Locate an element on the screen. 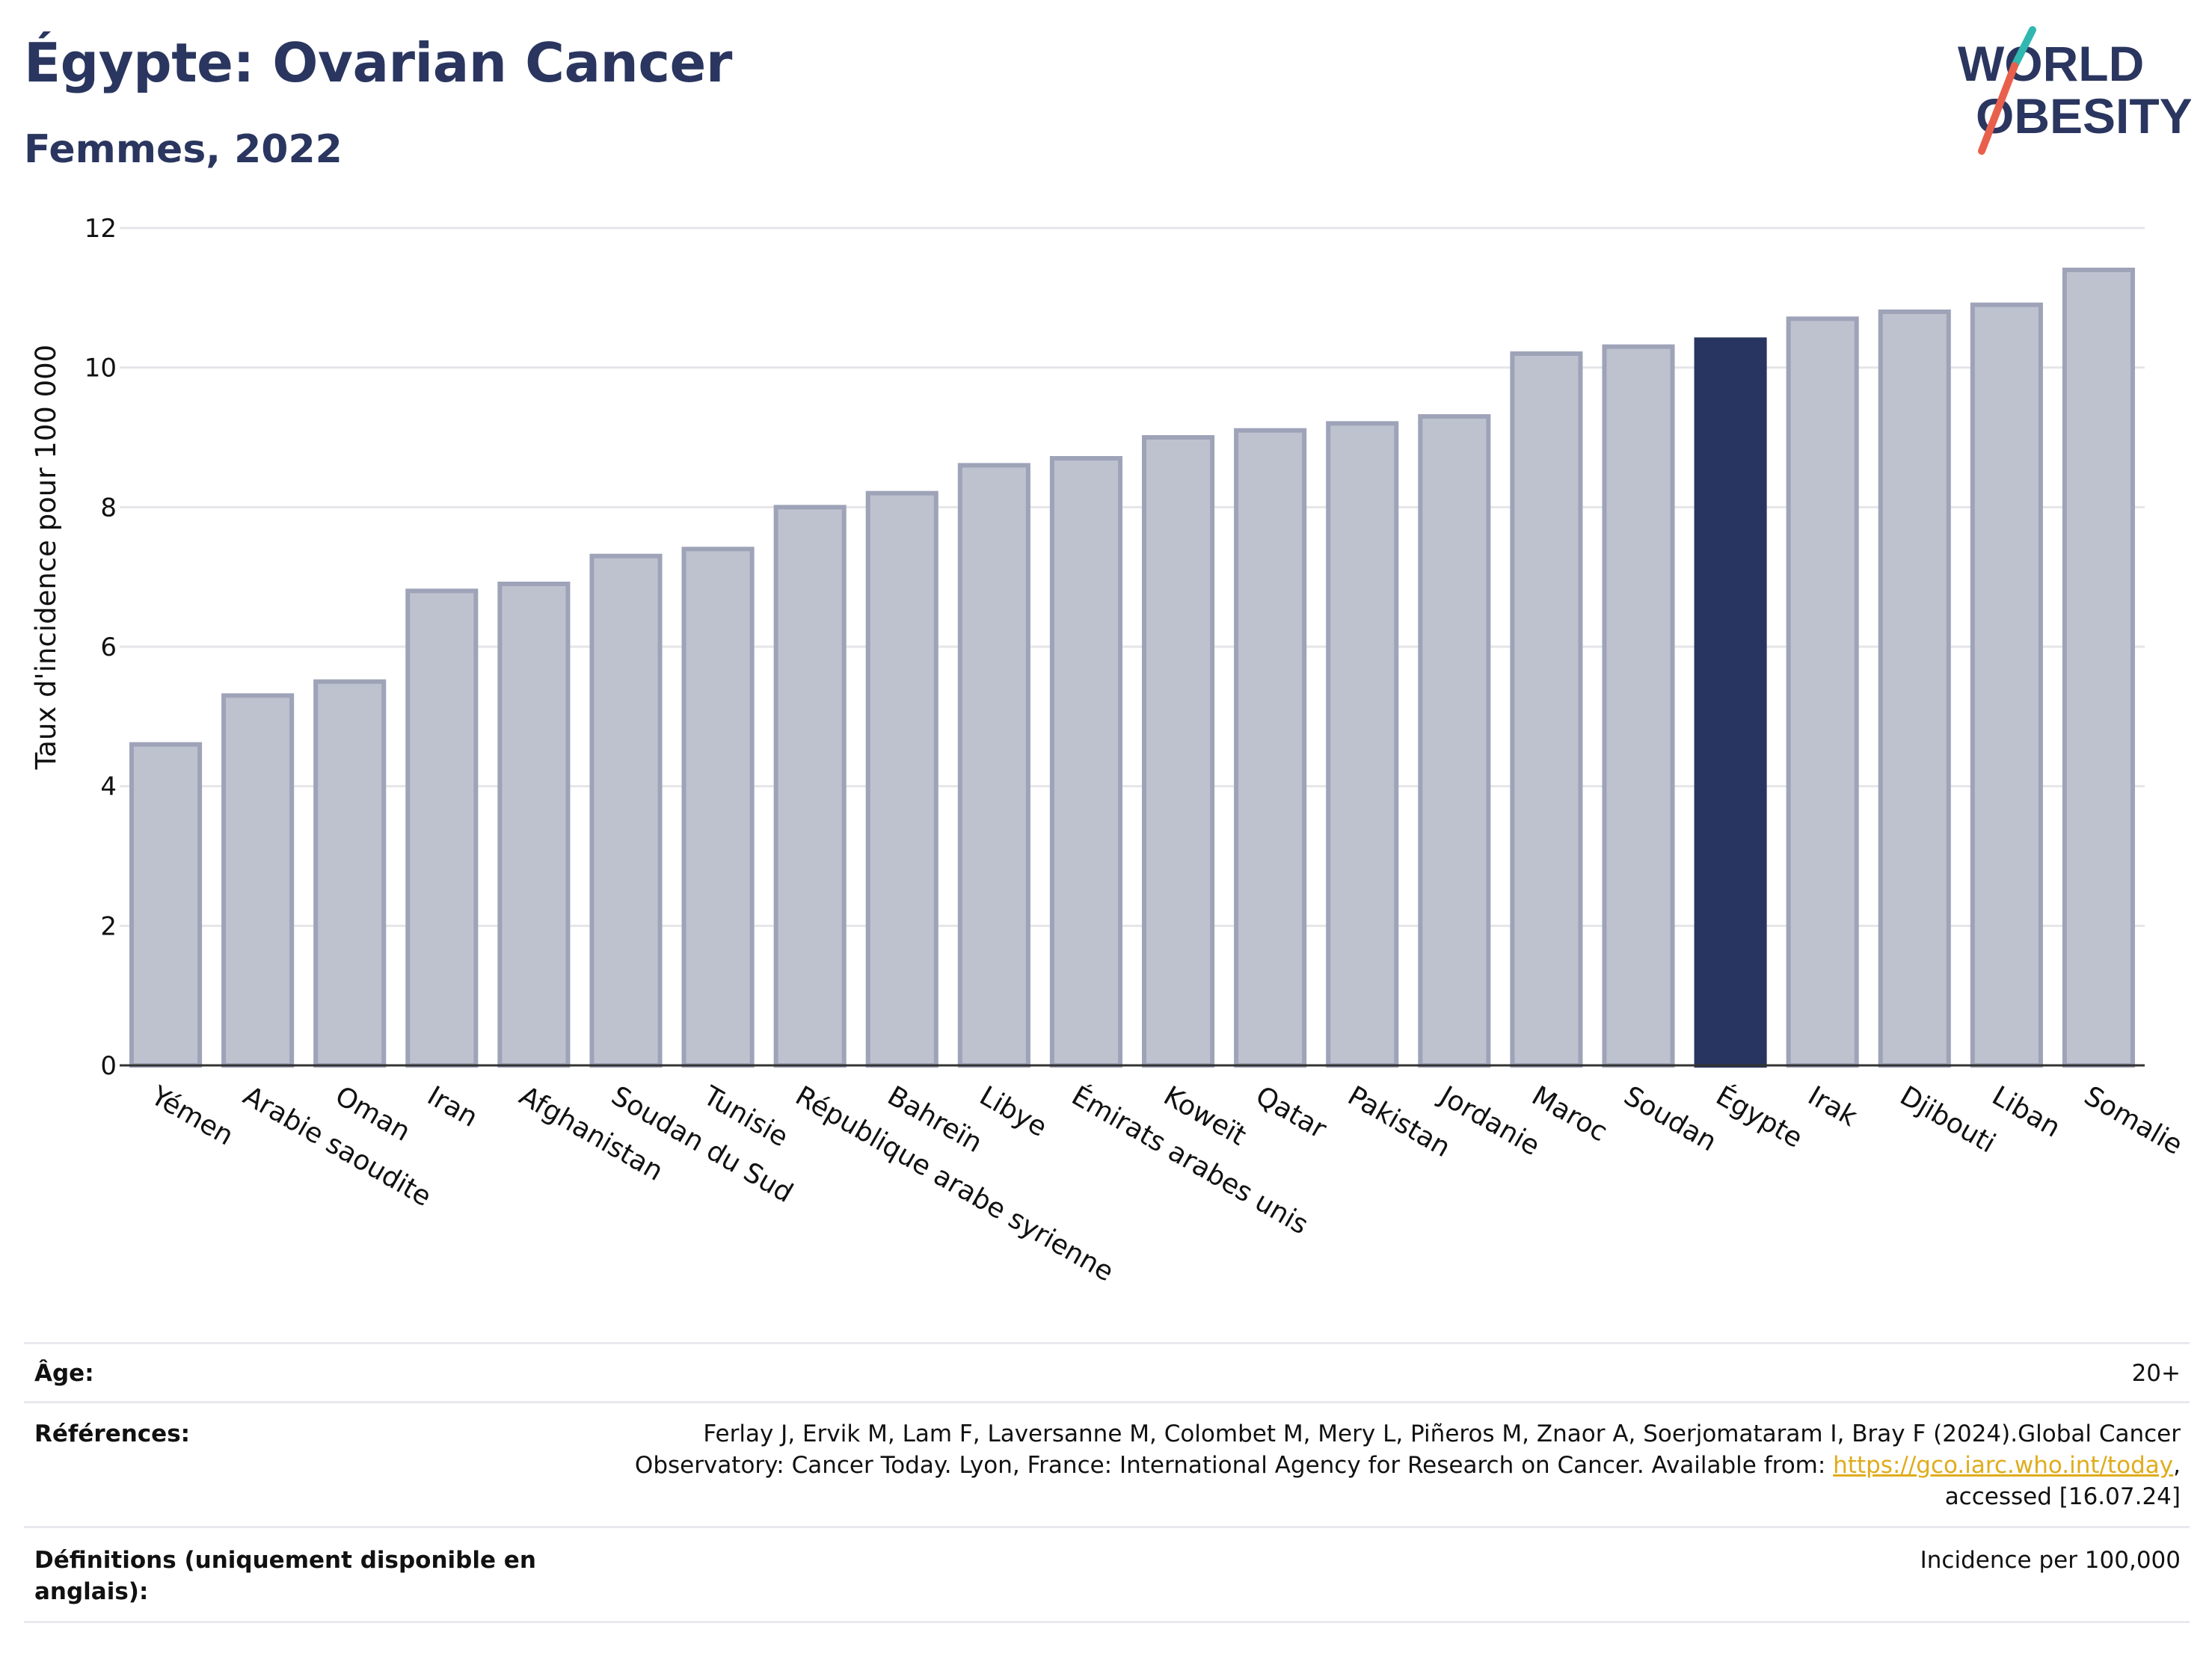  logo-slash-red is located at coordinates (1998, 108).